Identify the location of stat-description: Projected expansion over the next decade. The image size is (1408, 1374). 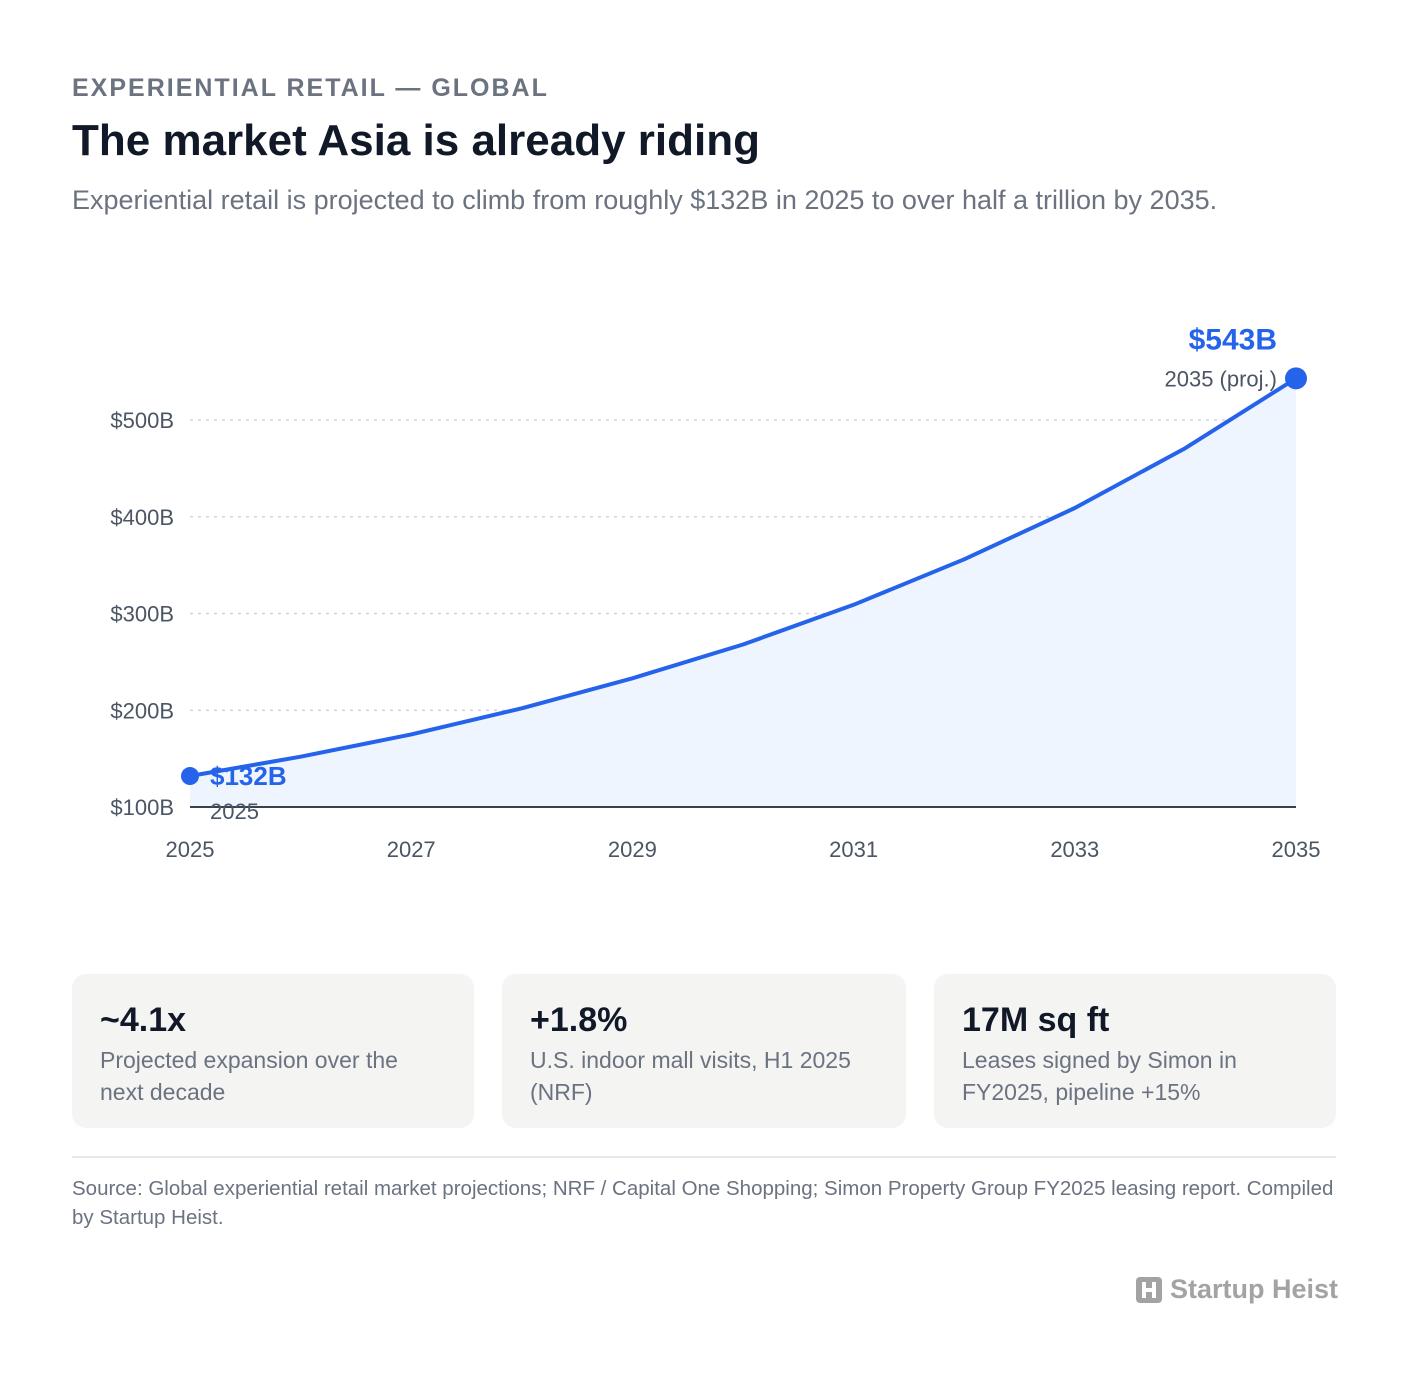
(249, 1076).